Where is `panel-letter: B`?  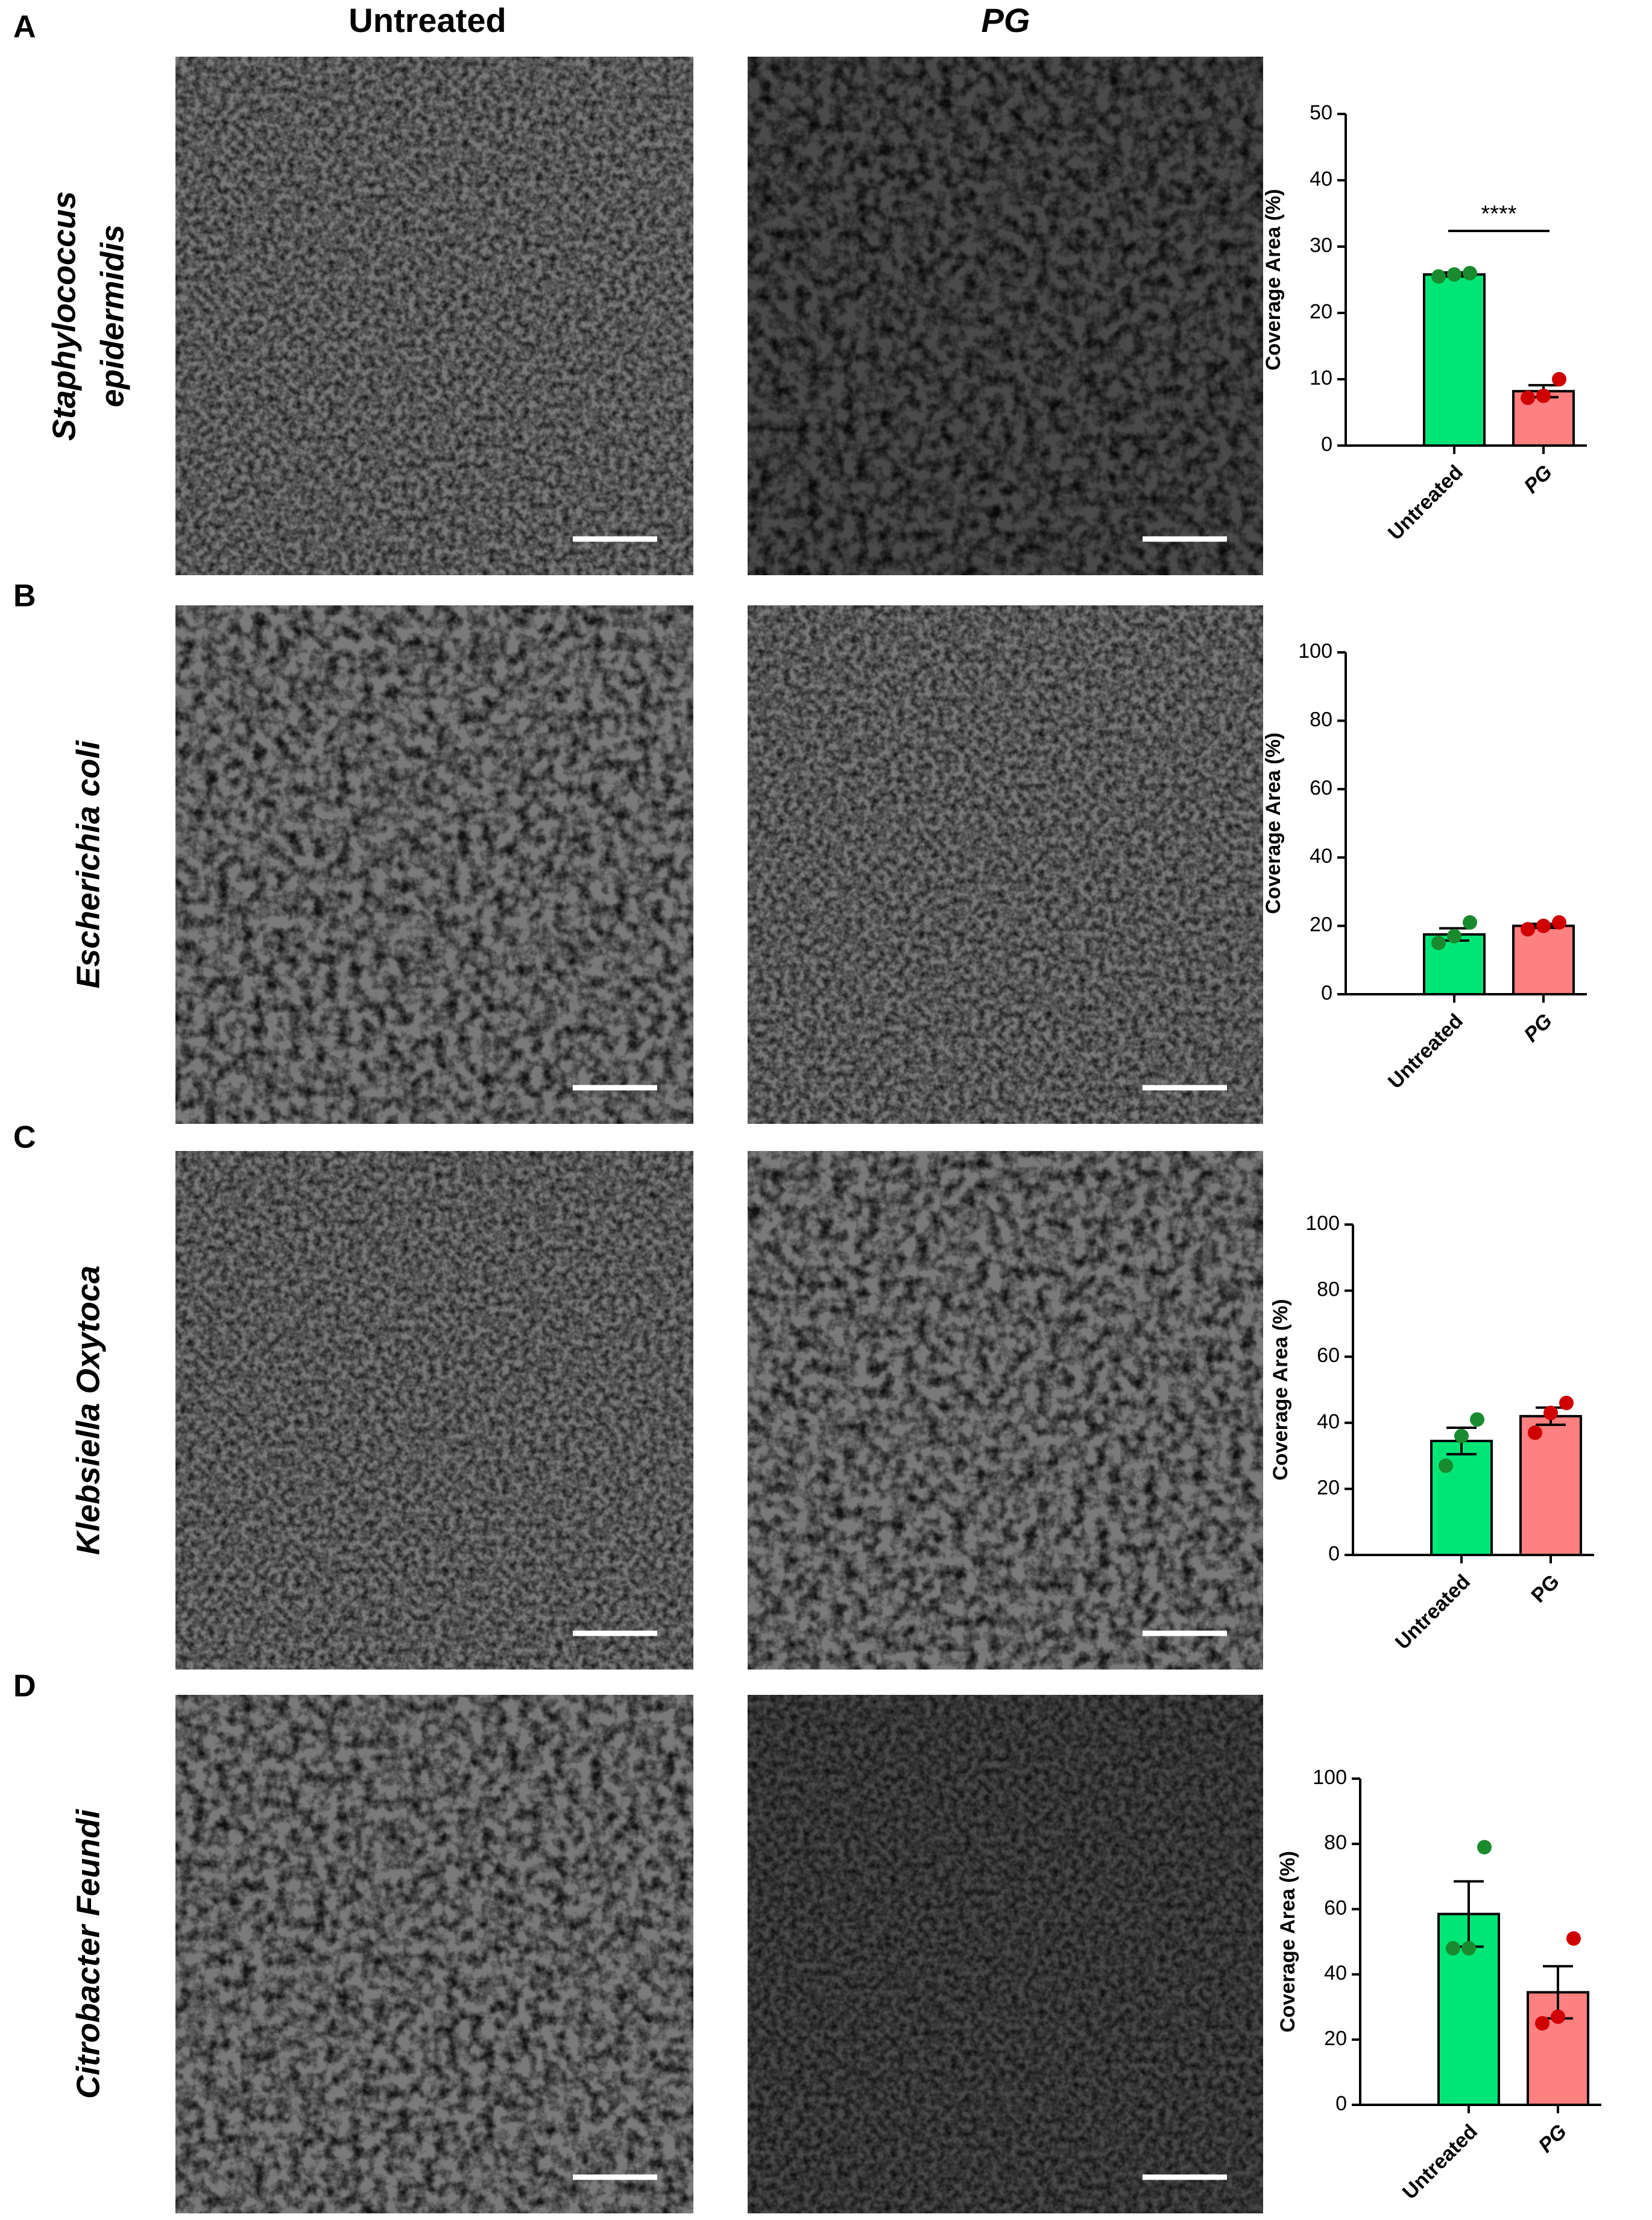 panel-letter: B is located at coordinates (24, 596).